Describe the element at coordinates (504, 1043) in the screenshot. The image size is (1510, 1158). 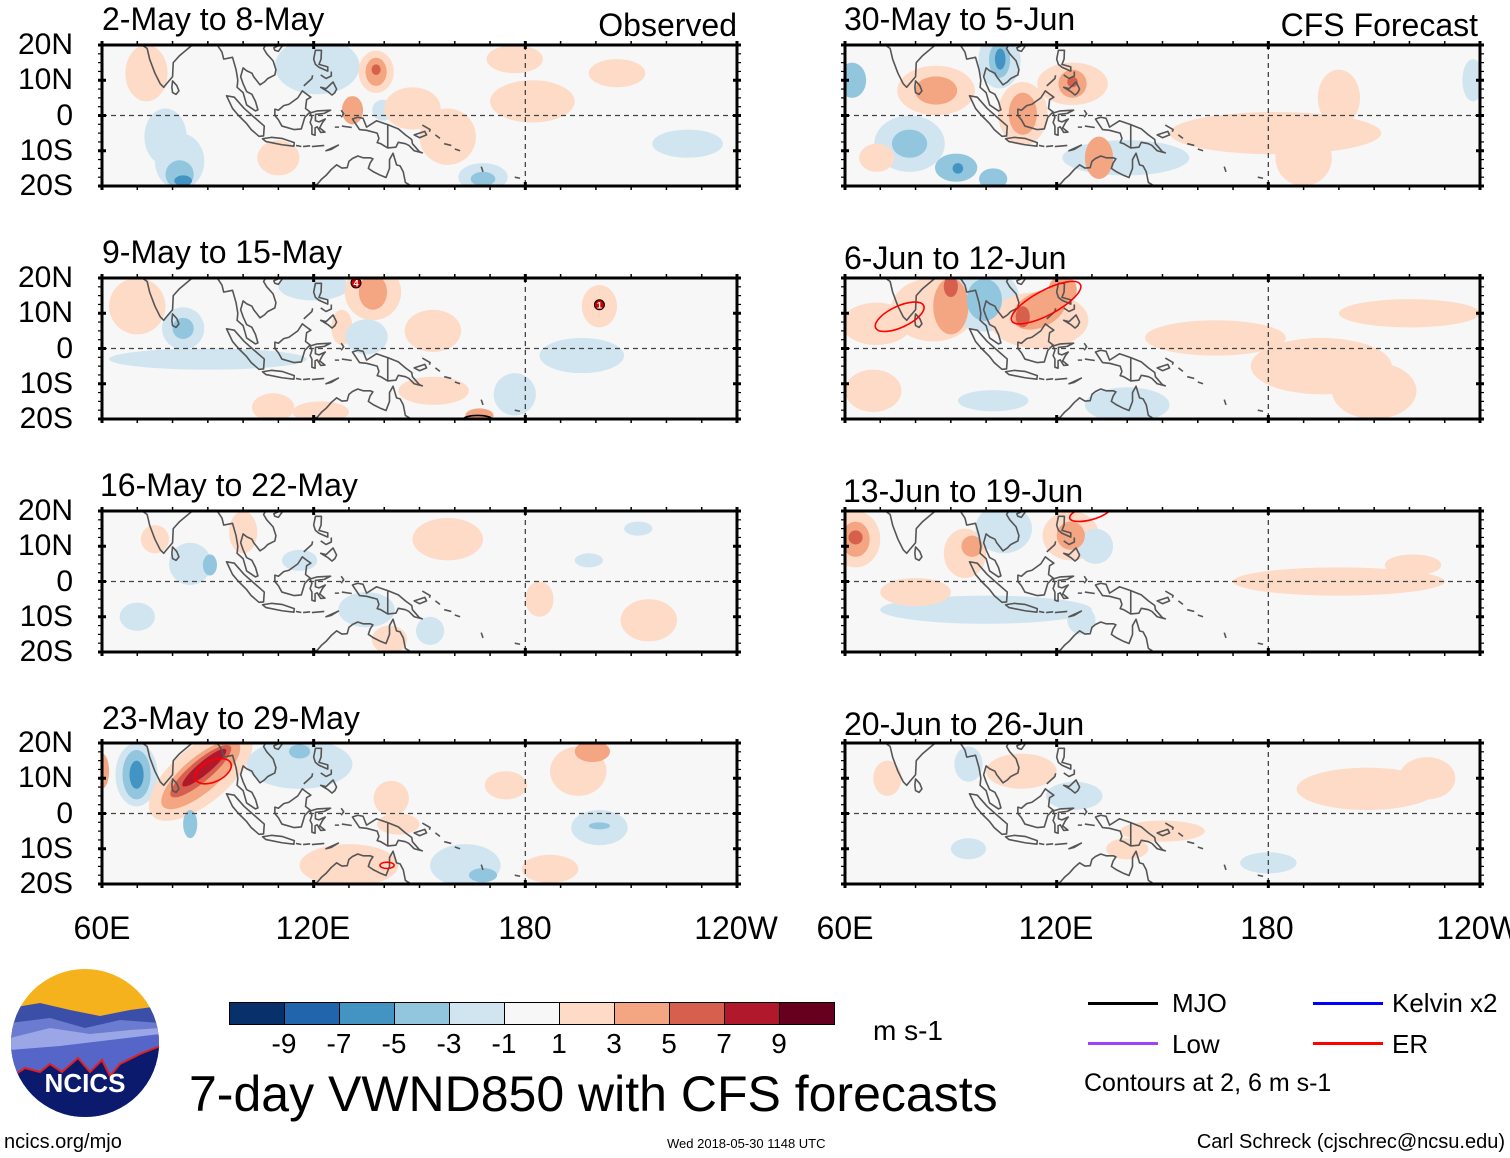
I see `colorbar-tick-label: -1` at that location.